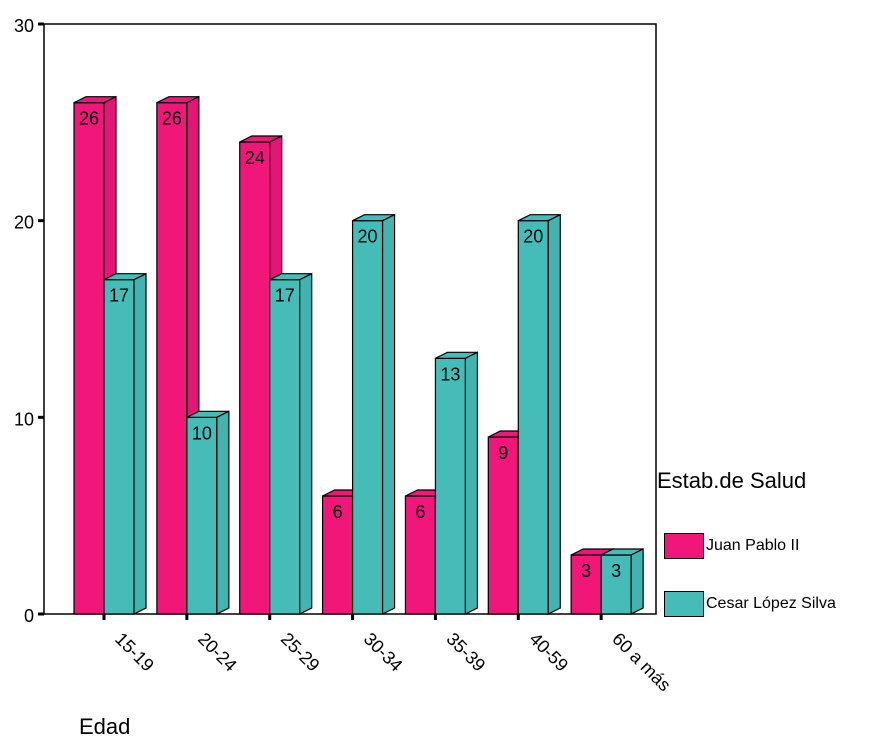 The height and width of the screenshot is (749, 878). What do you see at coordinates (300, 652) in the screenshot?
I see `x-tick-label: 25-29` at bounding box center [300, 652].